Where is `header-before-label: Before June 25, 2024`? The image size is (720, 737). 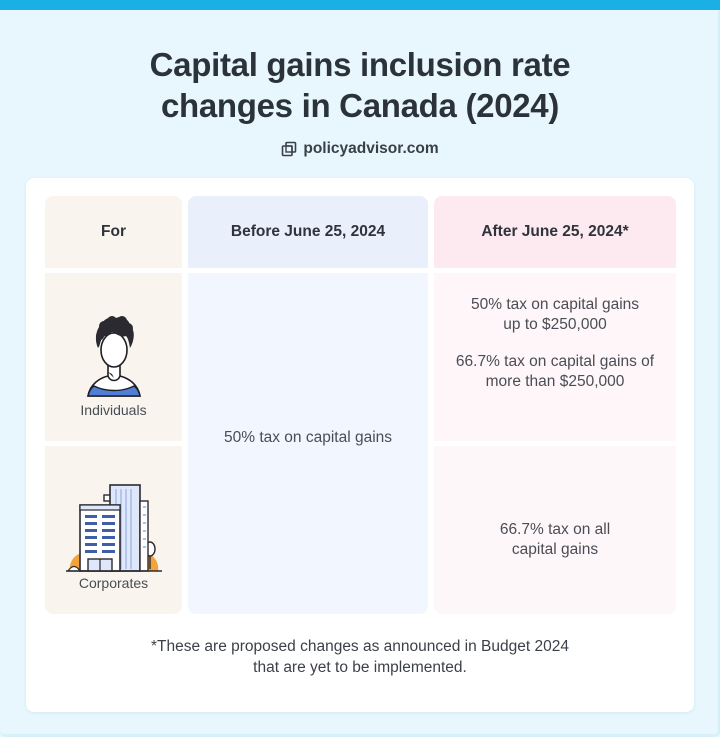
header-before-label: Before June 25, 2024 is located at coordinates (308, 231).